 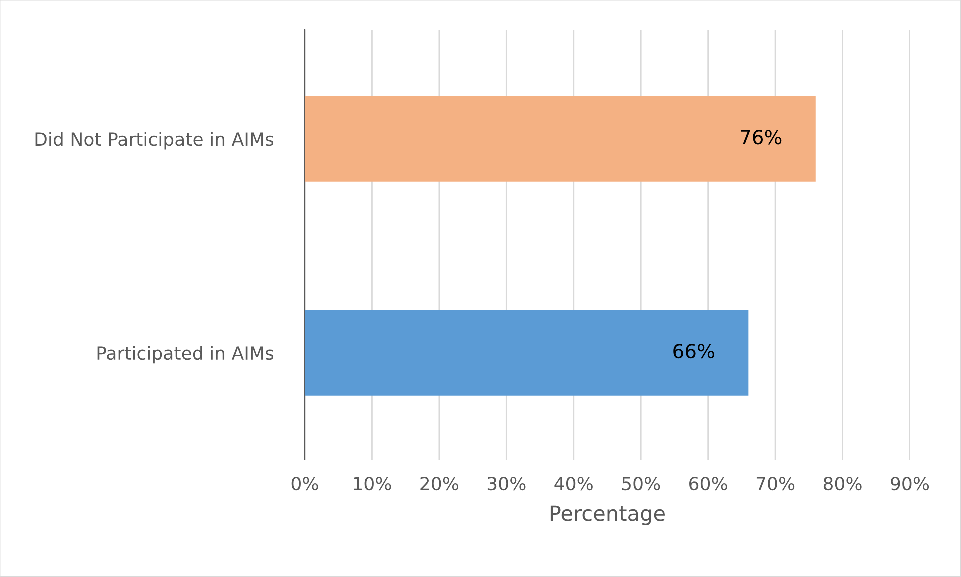 I want to click on x-axis-title: Percentage, so click(x=607, y=516).